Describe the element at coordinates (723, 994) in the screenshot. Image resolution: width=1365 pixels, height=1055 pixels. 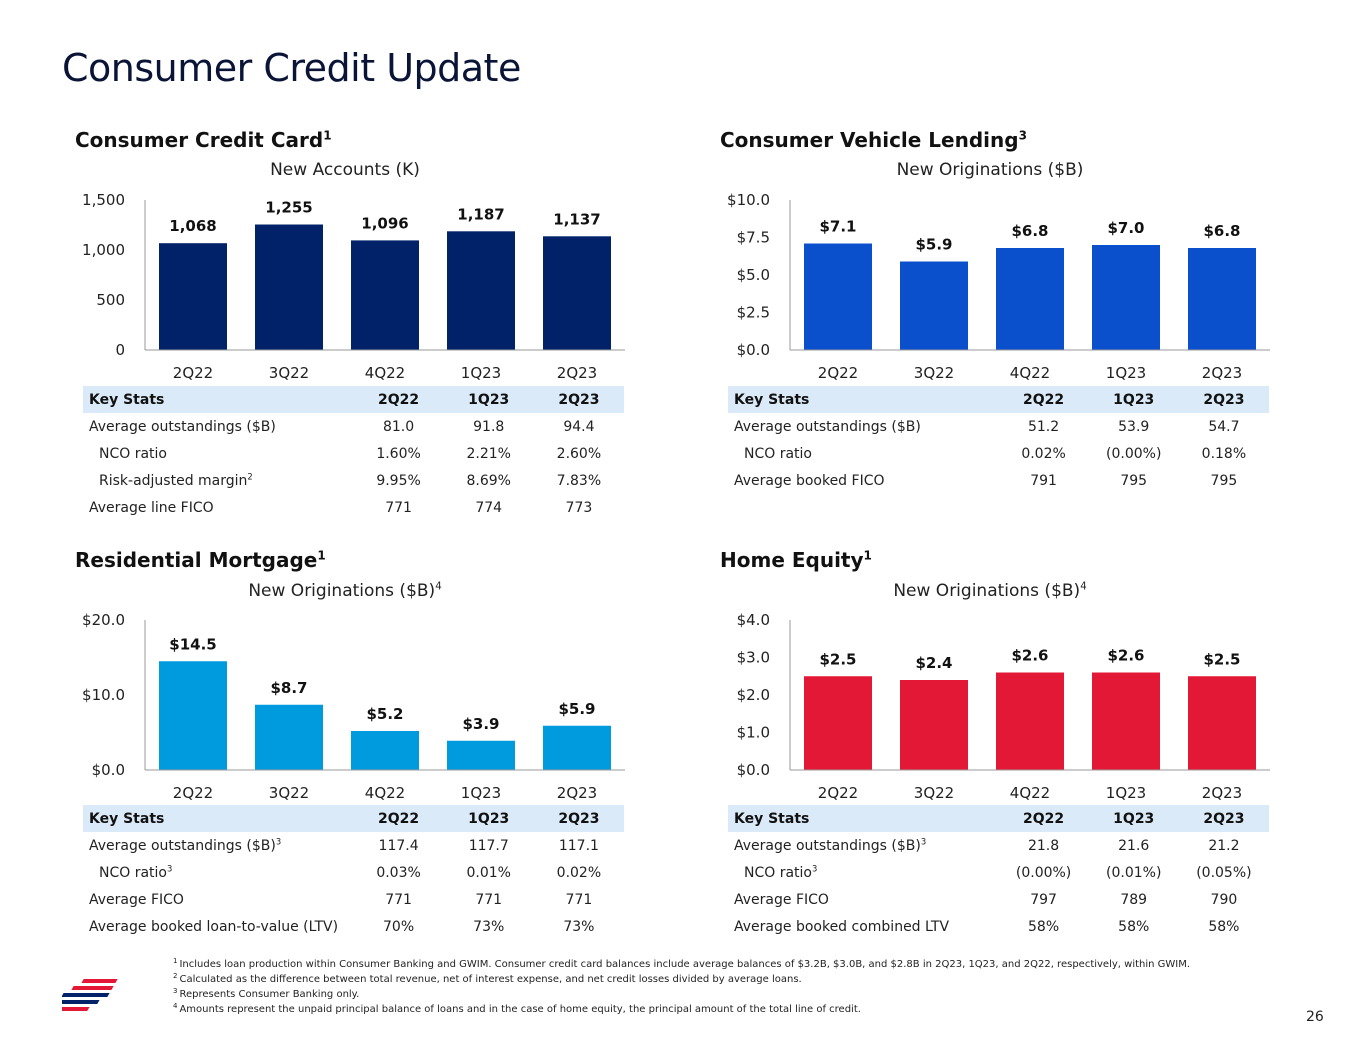
I see `footnote: 3 Represents Consumer Banking only.` at that location.